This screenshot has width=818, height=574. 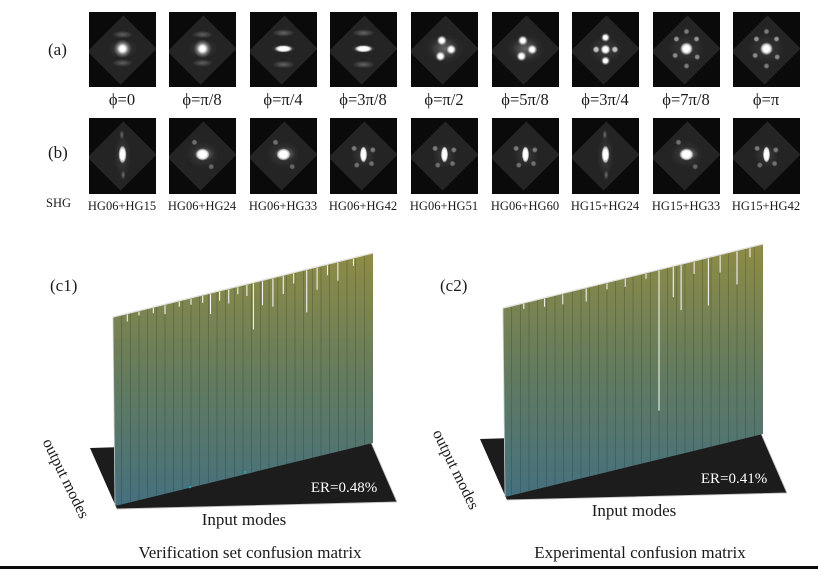 What do you see at coordinates (454, 285) in the screenshot?
I see `panel-c2-label: (c2)` at bounding box center [454, 285].